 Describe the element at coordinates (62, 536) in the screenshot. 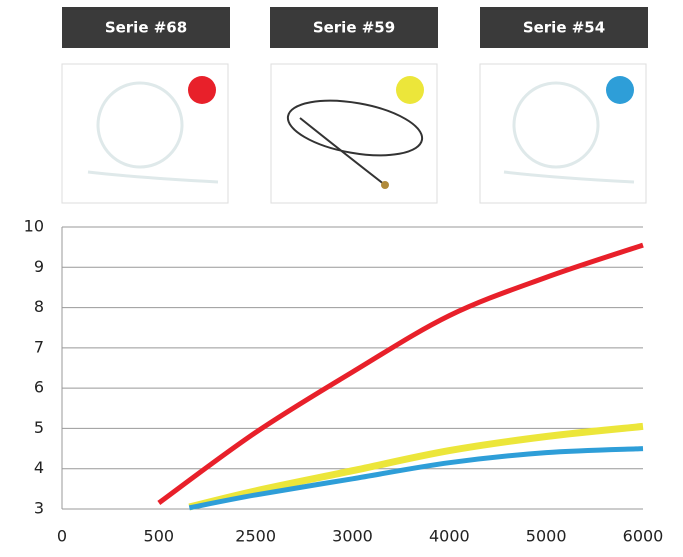

I see `x-tick-label: 0` at that location.